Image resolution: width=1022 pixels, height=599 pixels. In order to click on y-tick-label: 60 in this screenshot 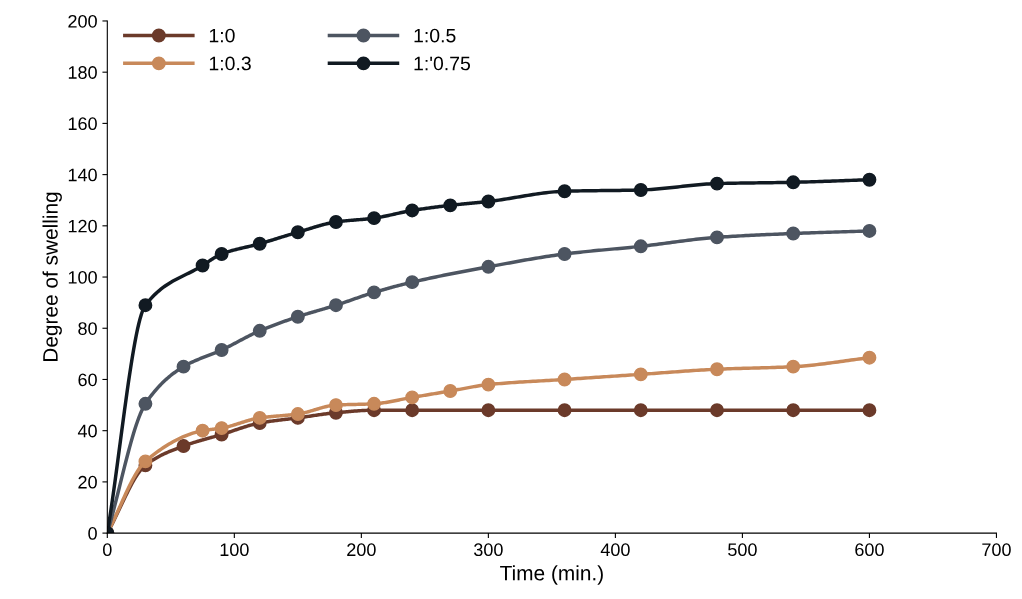, I will do `click(87, 380)`.